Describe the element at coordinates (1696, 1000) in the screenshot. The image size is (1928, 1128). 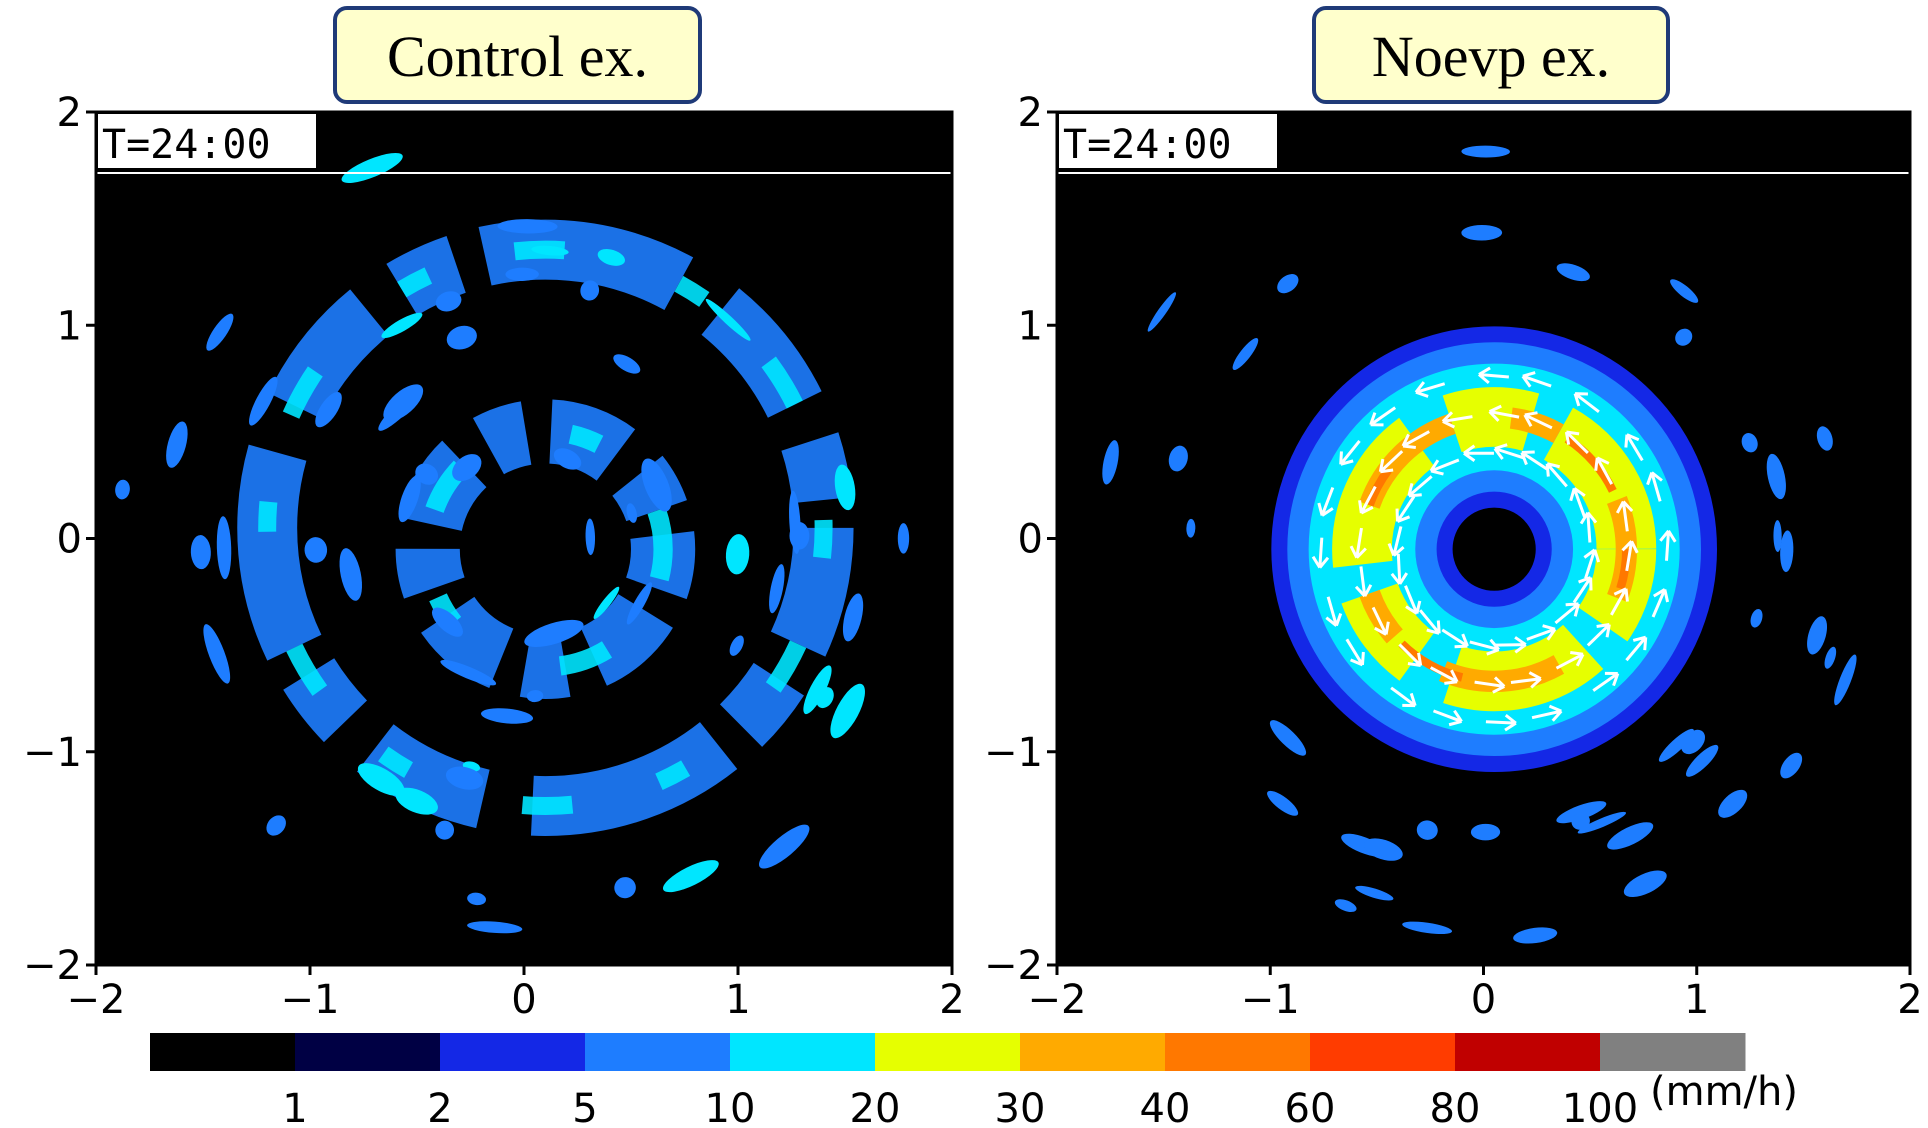
I see `x-tick-label: 1` at that location.